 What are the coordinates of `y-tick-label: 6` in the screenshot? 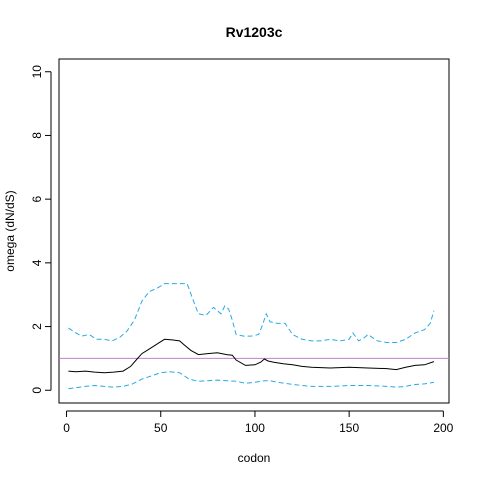 It's located at (37, 198).